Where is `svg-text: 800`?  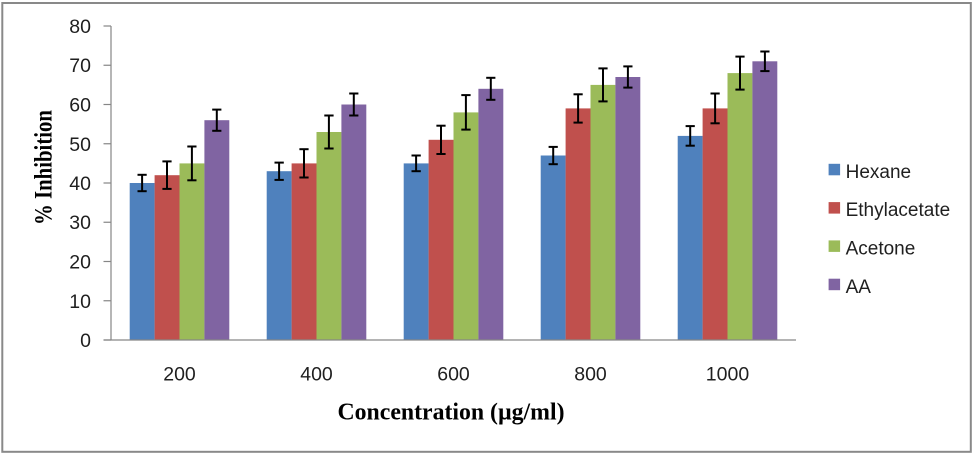
svg-text: 800 is located at coordinates (590, 375).